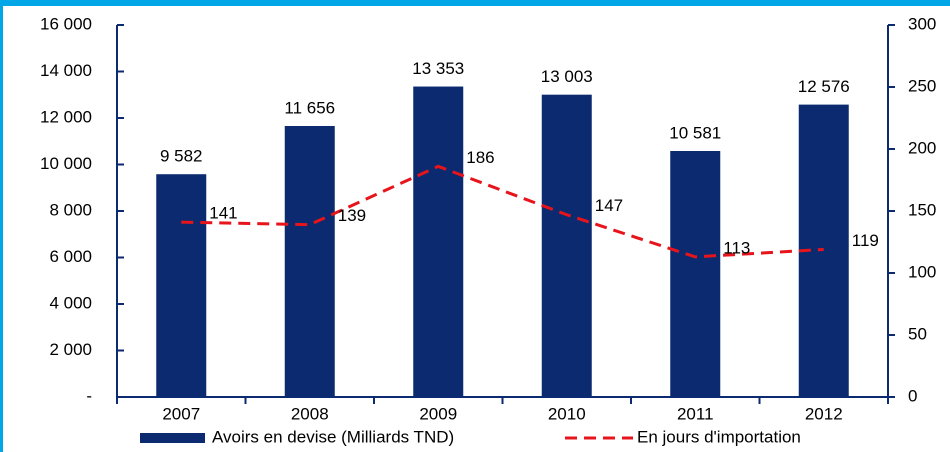 The height and width of the screenshot is (452, 950). Describe the element at coordinates (475, 3) in the screenshot. I see `top-border` at that location.